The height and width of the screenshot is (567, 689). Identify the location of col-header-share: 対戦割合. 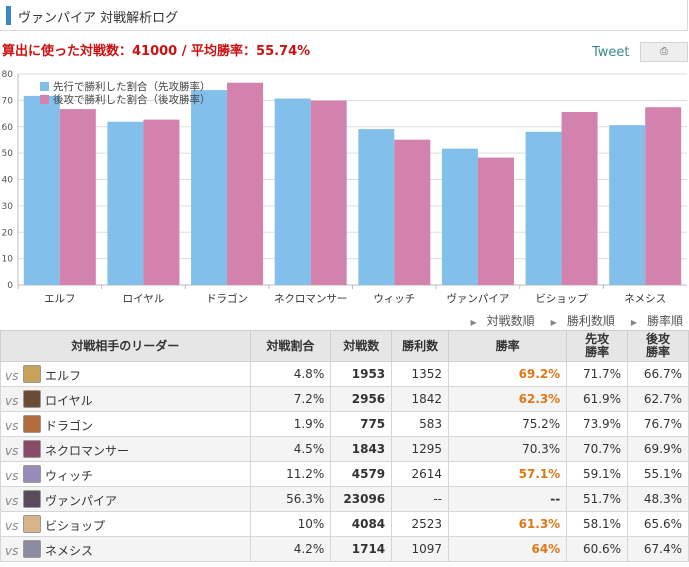
(290, 346).